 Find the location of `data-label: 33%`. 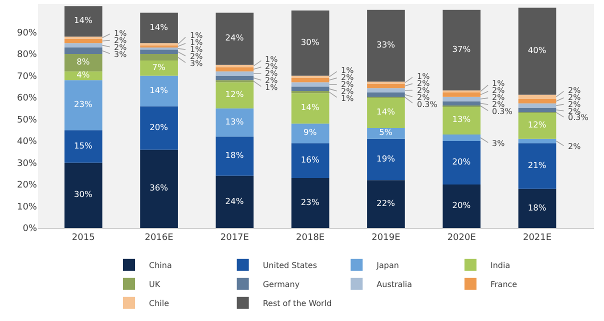

data-label: 33% is located at coordinates (386, 45).